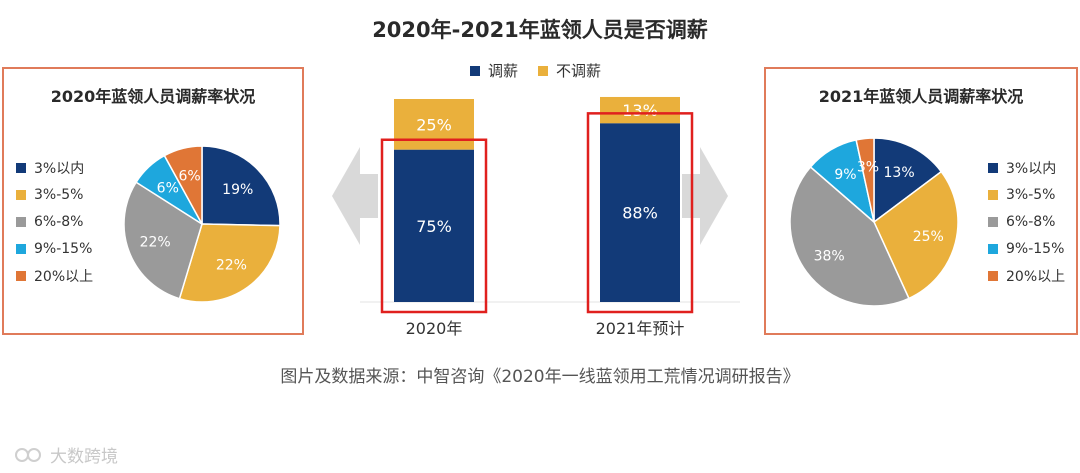  Describe the element at coordinates (640, 328) in the screenshot. I see `x-tick-label: 2021年预计` at that location.